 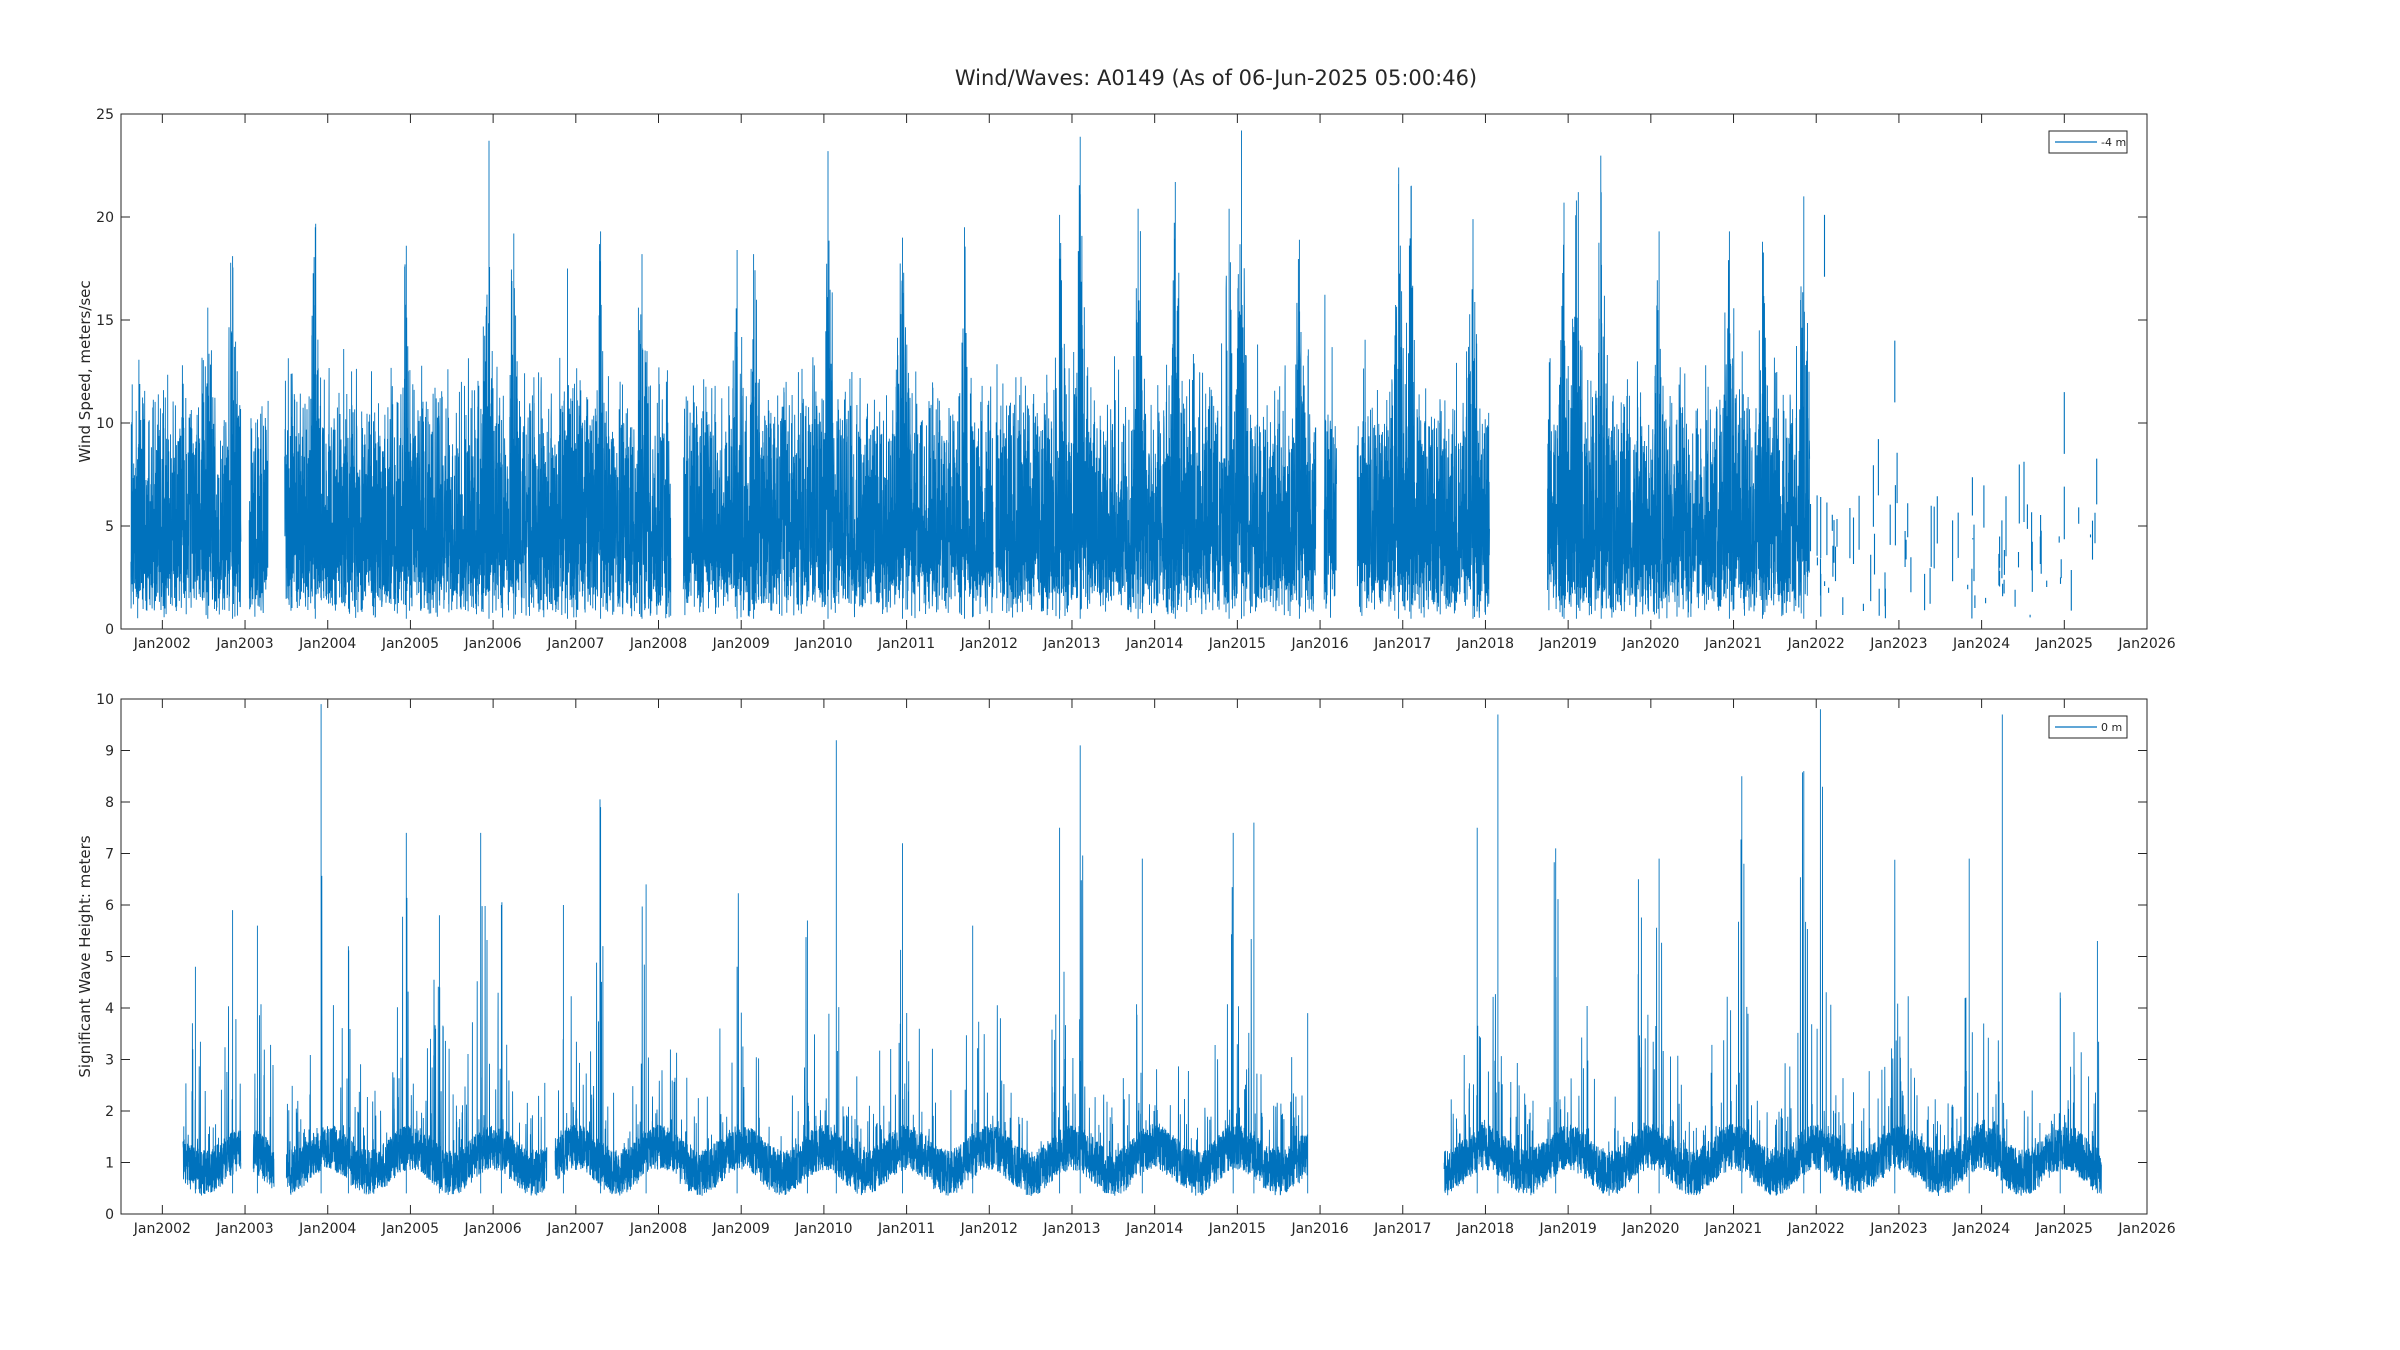 I want to click on wind-speed-ytick-label: 25, so click(x=105, y=115).